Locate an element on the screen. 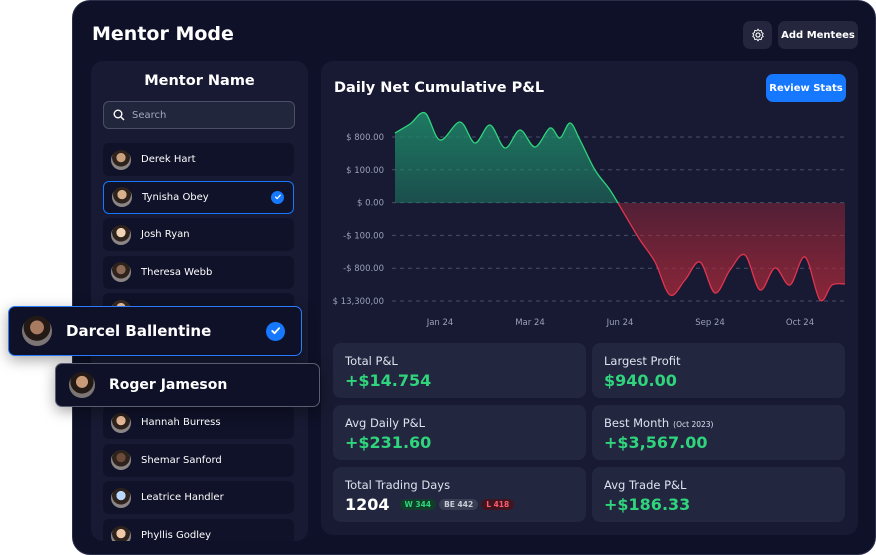  stat-value: 1204 W 344 BE 442 L 418 is located at coordinates (431, 504).